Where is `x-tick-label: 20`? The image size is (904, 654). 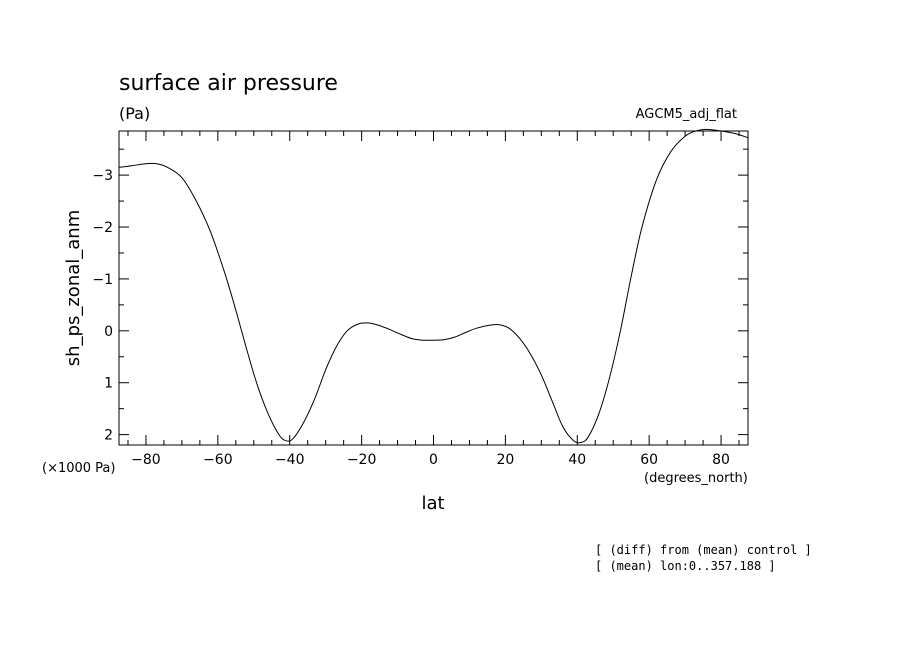 x-tick-label: 20 is located at coordinates (505, 460).